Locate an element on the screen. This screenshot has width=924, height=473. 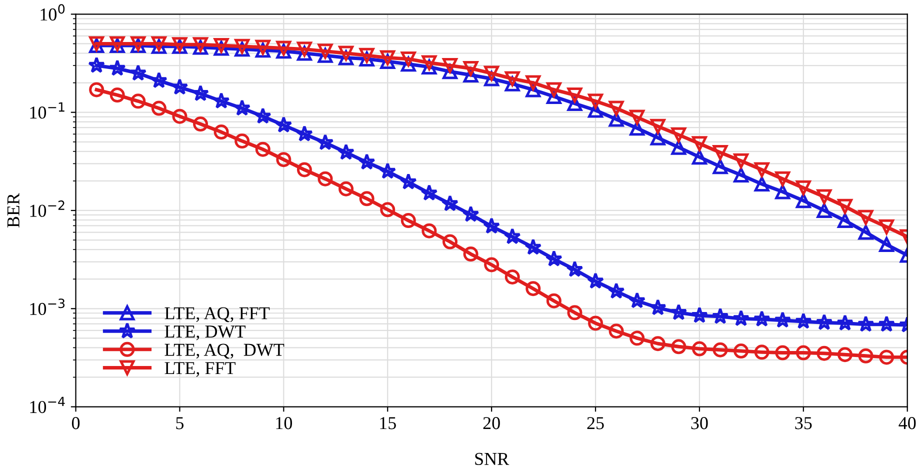
x-tick-label: 40 is located at coordinates (907, 423).